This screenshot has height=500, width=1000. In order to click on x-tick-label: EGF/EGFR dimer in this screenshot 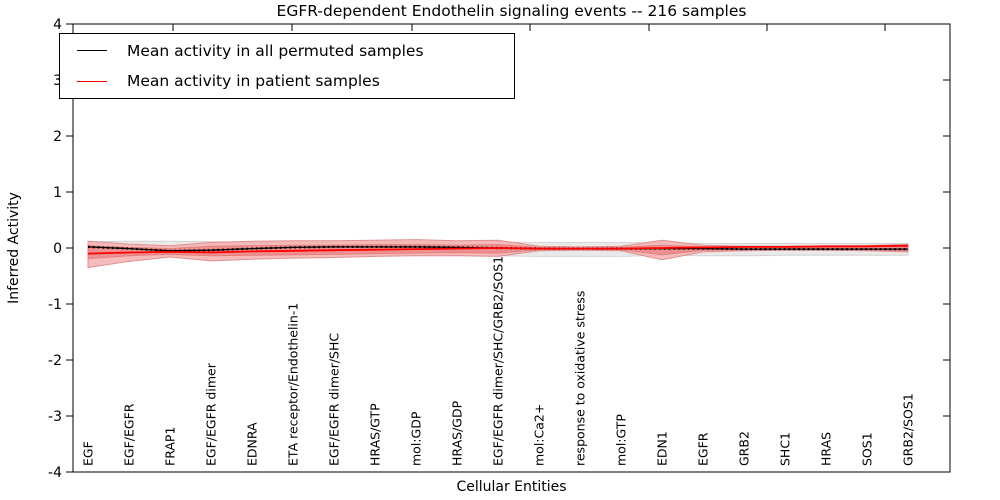, I will do `click(211, 414)`.